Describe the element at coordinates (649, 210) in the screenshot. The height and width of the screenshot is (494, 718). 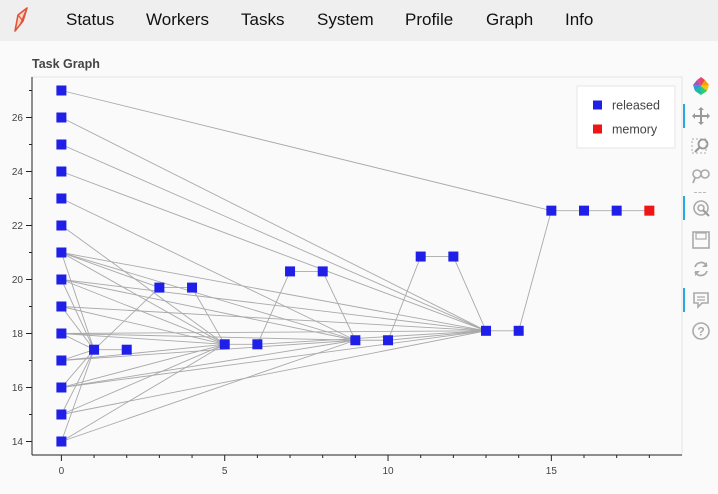
I see `task-node-memory` at that location.